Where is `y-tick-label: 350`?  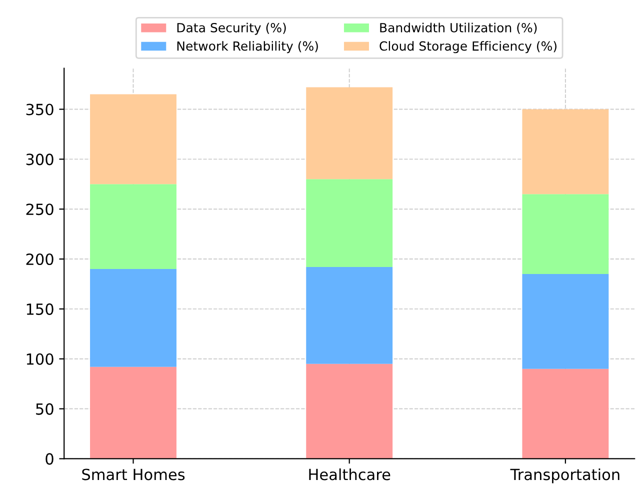 y-tick-label: 350 is located at coordinates (40, 110).